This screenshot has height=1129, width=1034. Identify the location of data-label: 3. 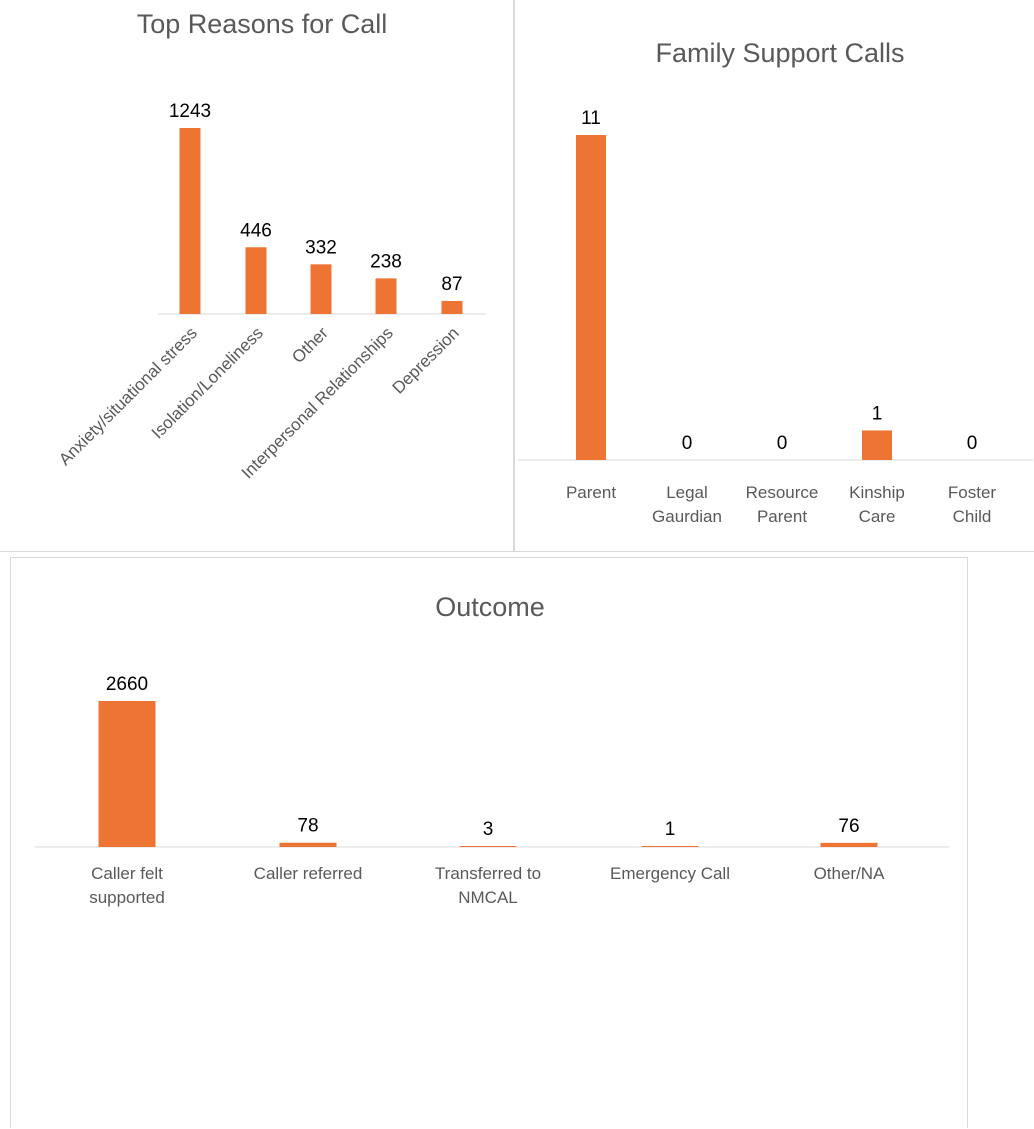
(488, 829).